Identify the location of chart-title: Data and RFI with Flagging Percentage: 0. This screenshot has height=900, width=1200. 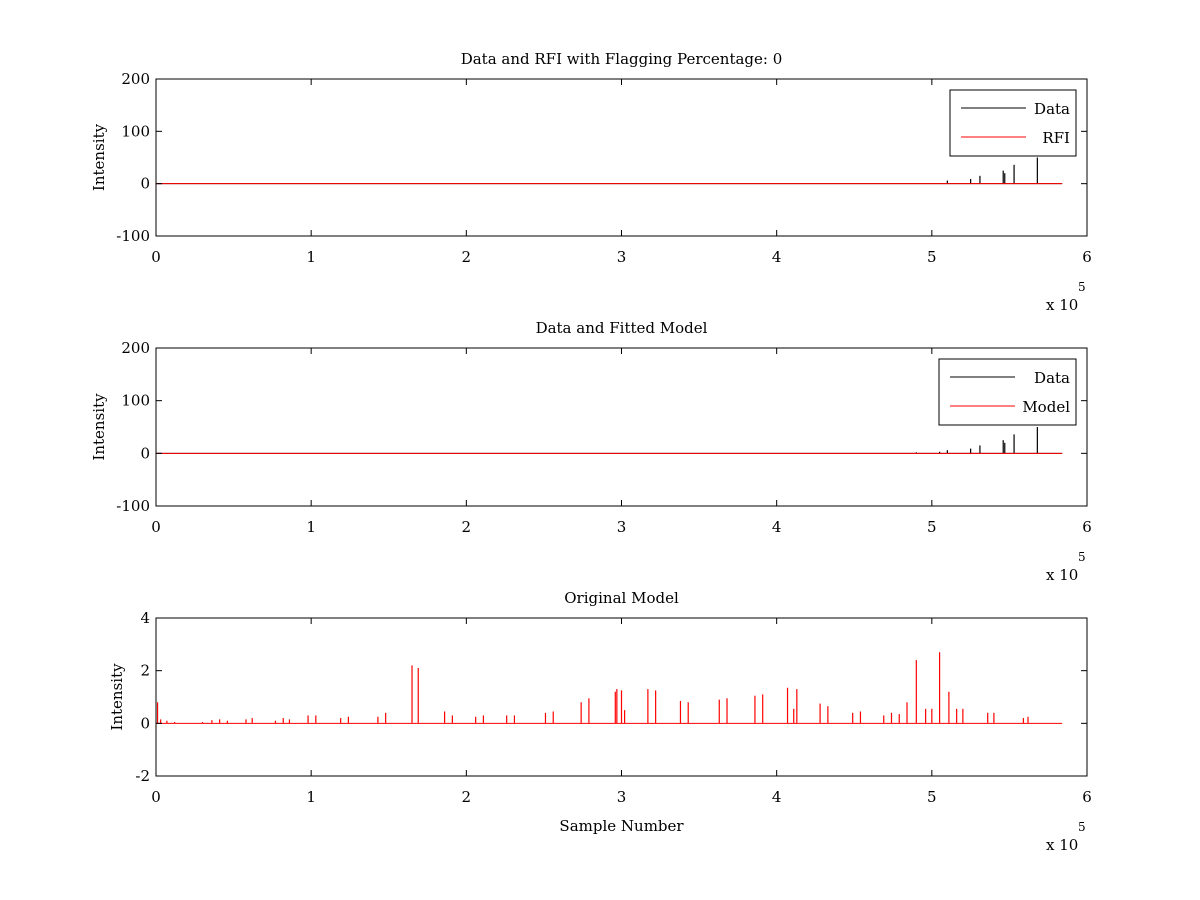
(622, 59).